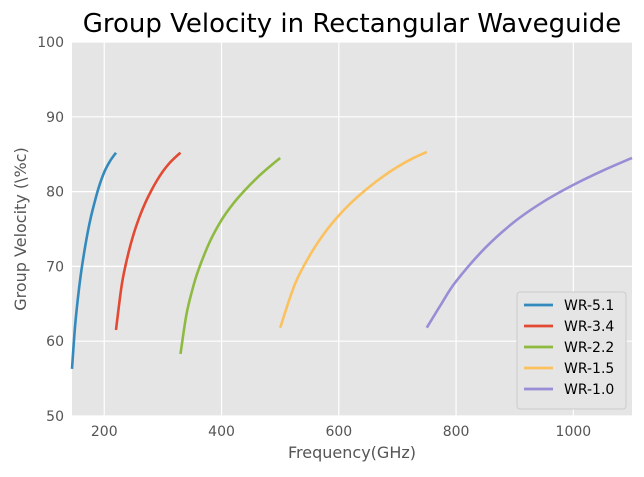 Image resolution: width=644 pixels, height=477 pixels. I want to click on x-axis-label: Frequency(GHz), so click(352, 452).